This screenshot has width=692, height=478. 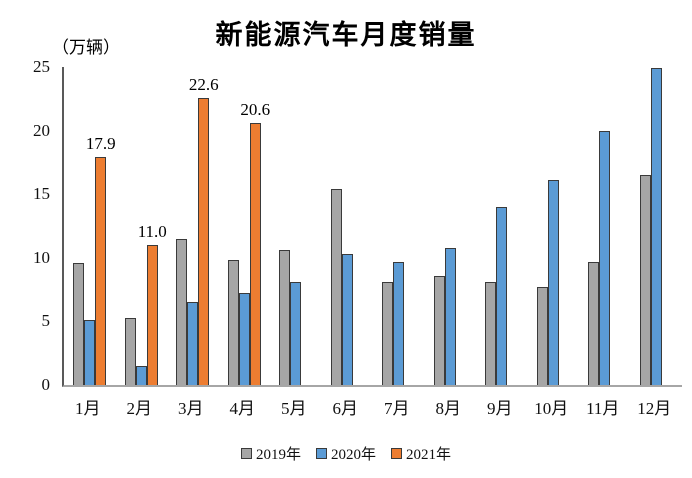 What do you see at coordinates (46, 384) in the screenshot?
I see `y-tick-0: 0` at bounding box center [46, 384].